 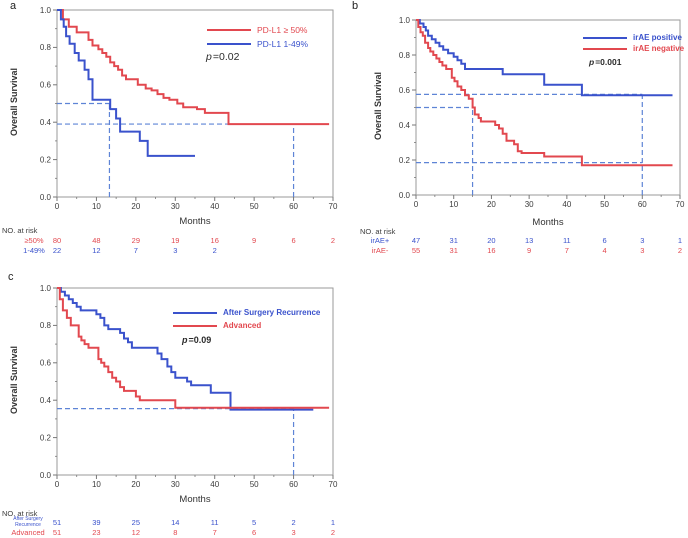 I want to click on legend-label: PD-L1 ≥ 50%, so click(x=282, y=30).